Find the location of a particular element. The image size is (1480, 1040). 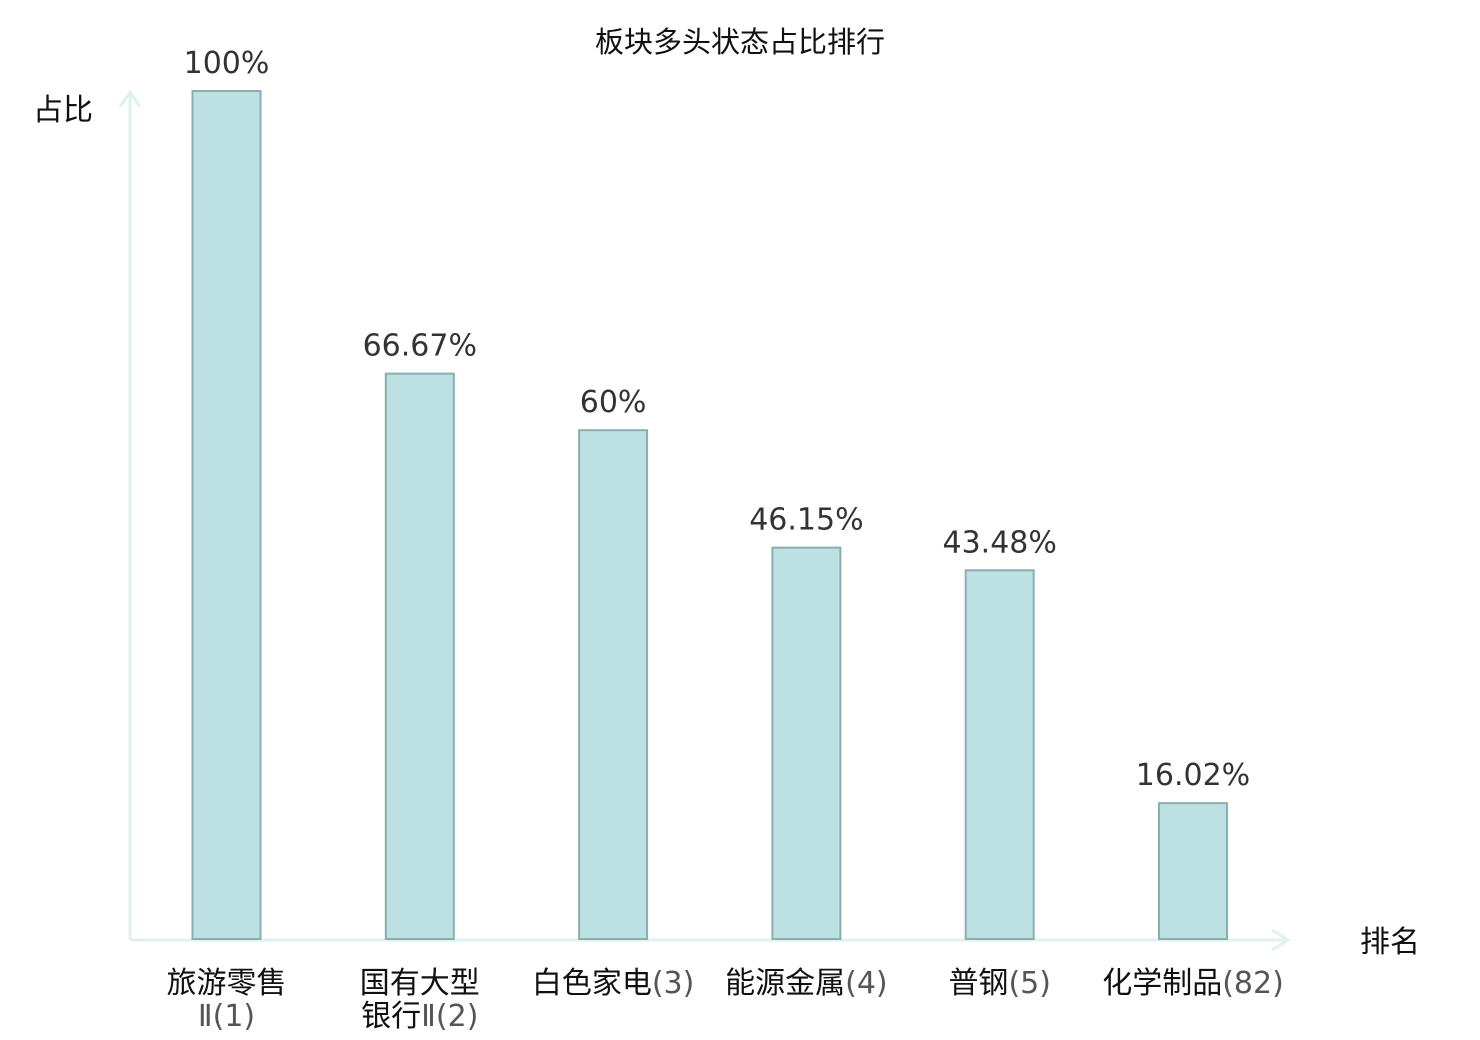

x-axis-arrow is located at coordinates (1281, 940).